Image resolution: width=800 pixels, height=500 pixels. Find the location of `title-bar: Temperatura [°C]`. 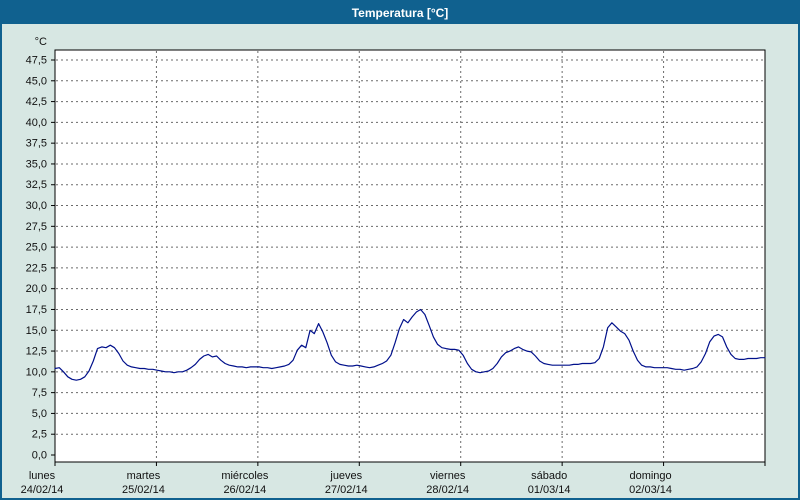

title-bar: Temperatura [°C] is located at coordinates (400, 13).